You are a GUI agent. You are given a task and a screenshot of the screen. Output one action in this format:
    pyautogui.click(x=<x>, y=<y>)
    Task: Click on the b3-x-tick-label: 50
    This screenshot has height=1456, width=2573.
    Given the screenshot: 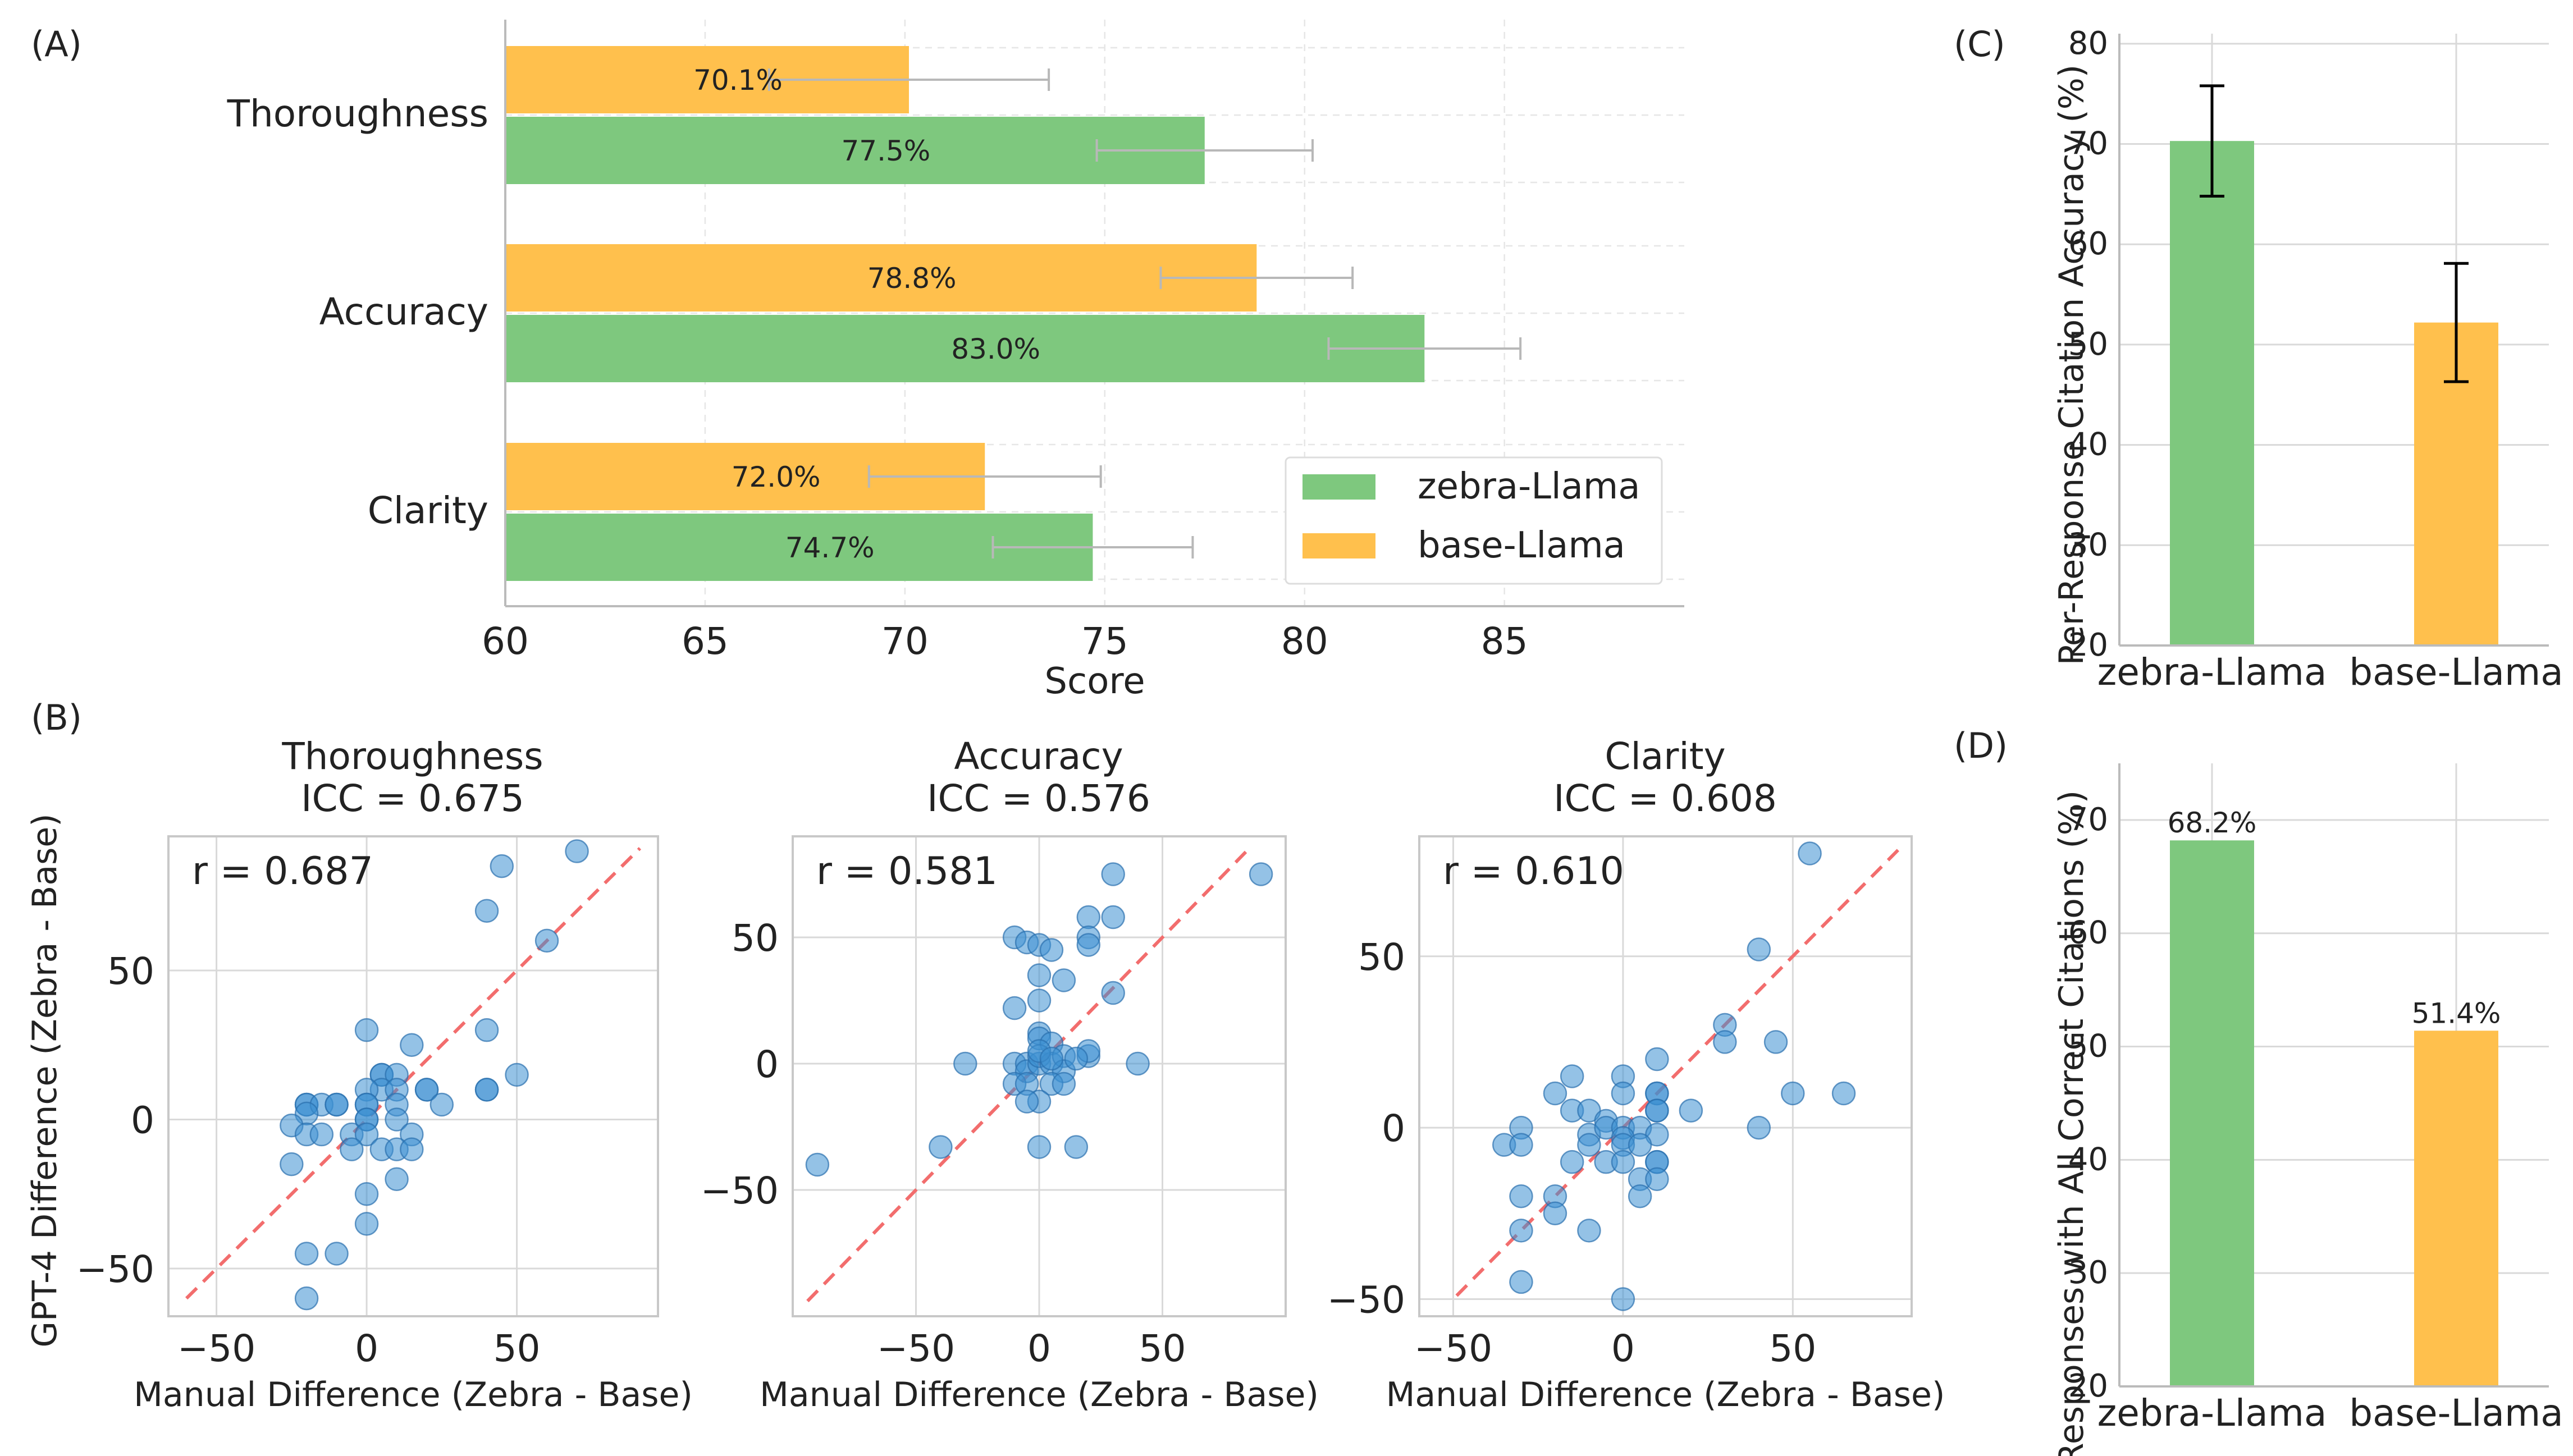 What is the action you would take?
    pyautogui.click(x=1792, y=1349)
    